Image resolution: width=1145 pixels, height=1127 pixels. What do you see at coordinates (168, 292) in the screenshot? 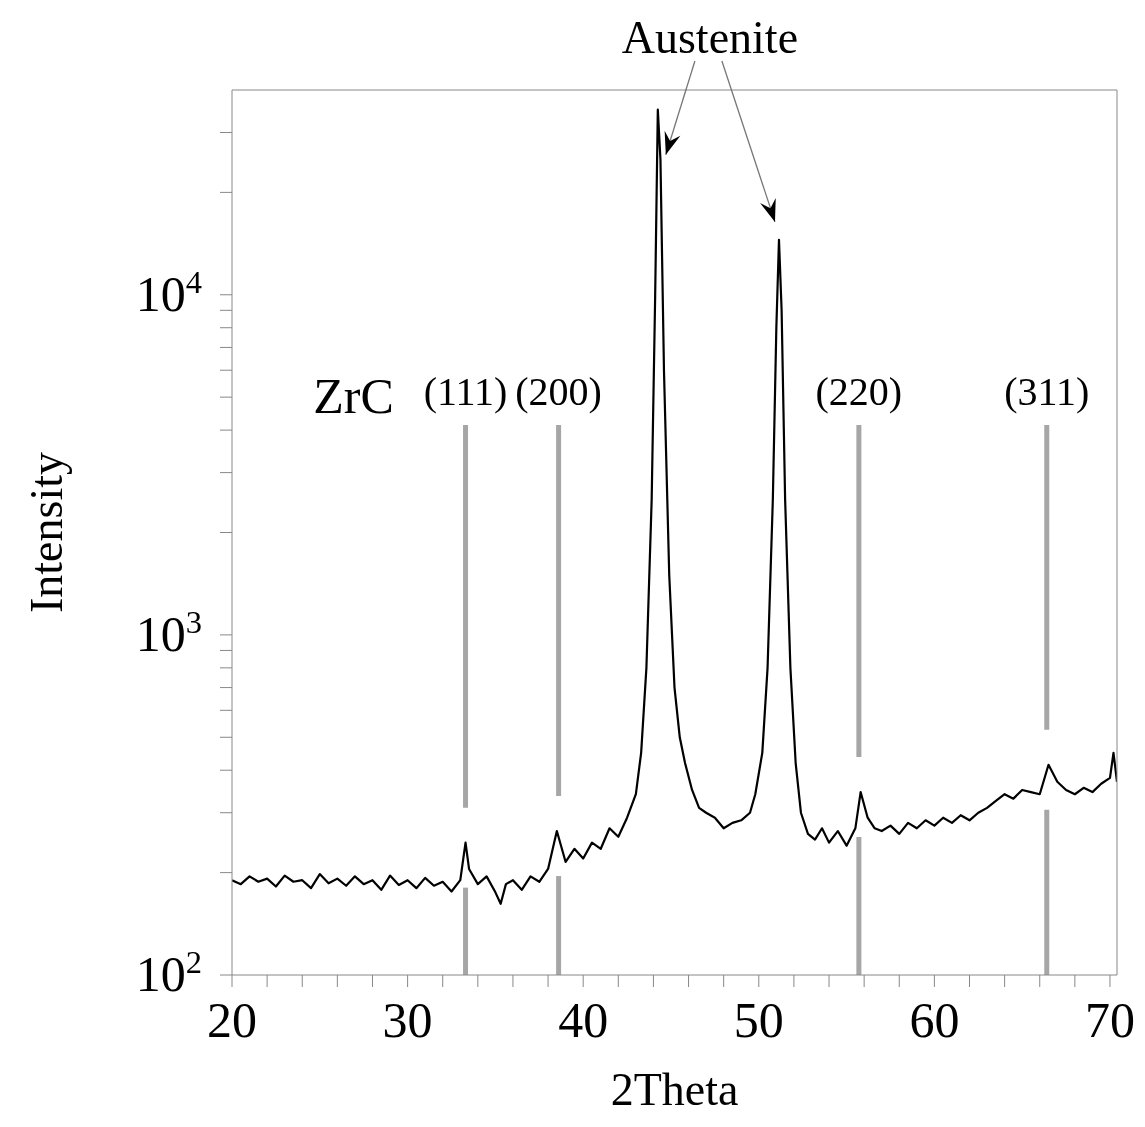
I see `y-tick-label: 10$^{4}$` at bounding box center [168, 292].